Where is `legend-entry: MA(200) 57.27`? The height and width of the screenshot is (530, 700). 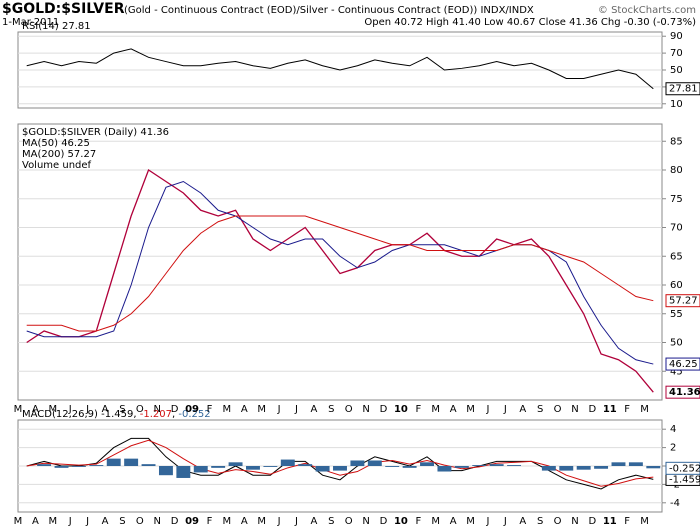 legend-entry: MA(200) 57.27 is located at coordinates (59, 154).